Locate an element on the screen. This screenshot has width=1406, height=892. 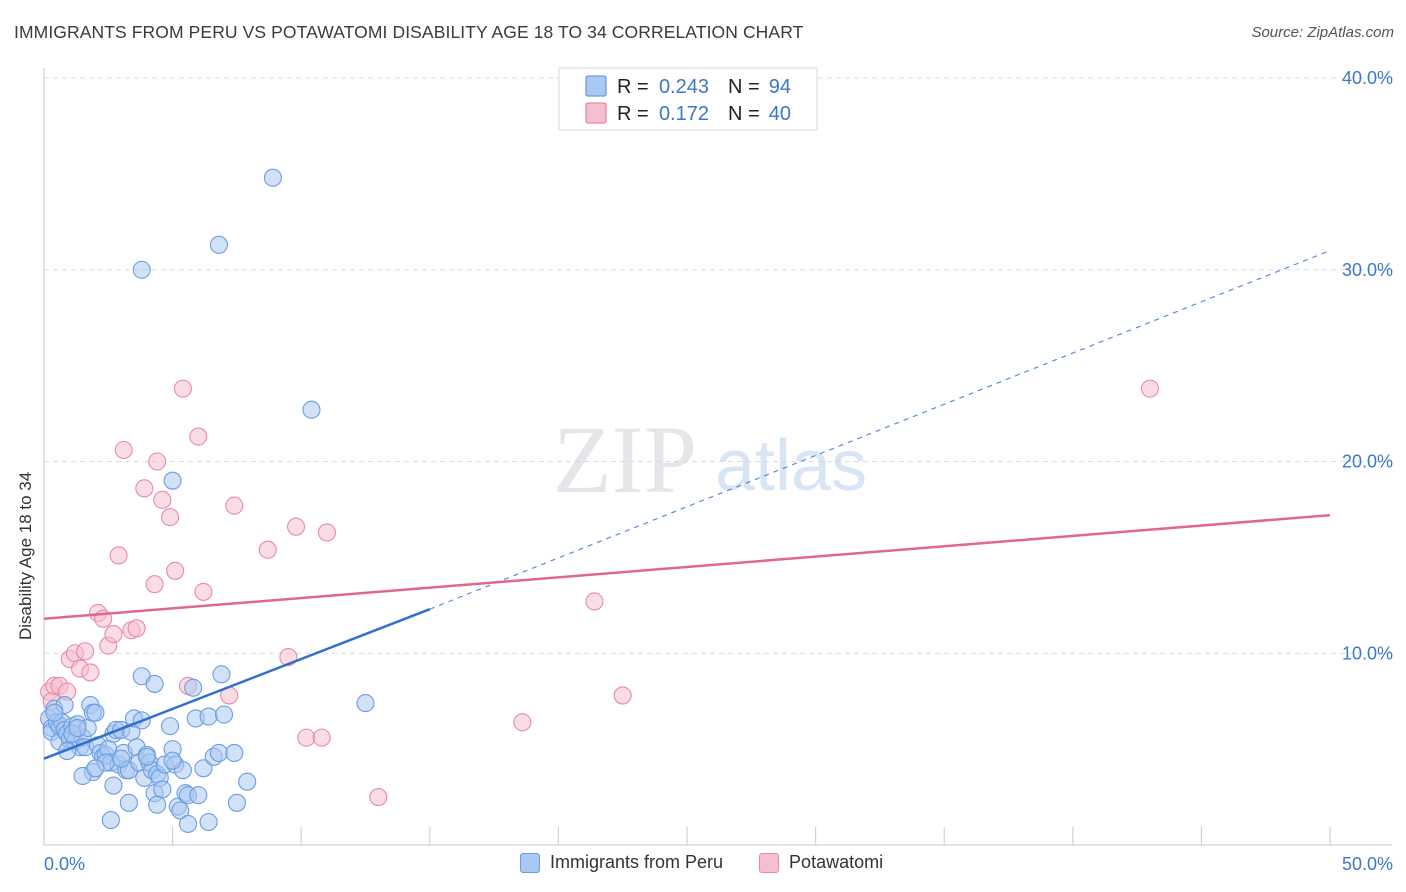
legend-box: R = 0.243 N = 94 R = 0.172 N = 40 is located at coordinates (688, 99).